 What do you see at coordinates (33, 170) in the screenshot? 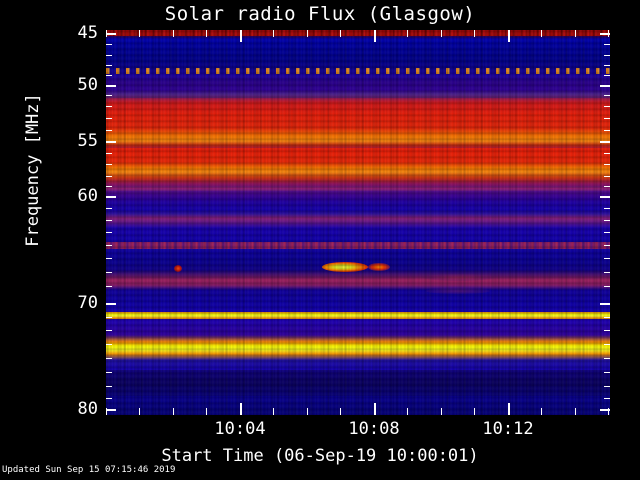
I see `y-axis-title: Frequency [MHz]` at bounding box center [33, 170].